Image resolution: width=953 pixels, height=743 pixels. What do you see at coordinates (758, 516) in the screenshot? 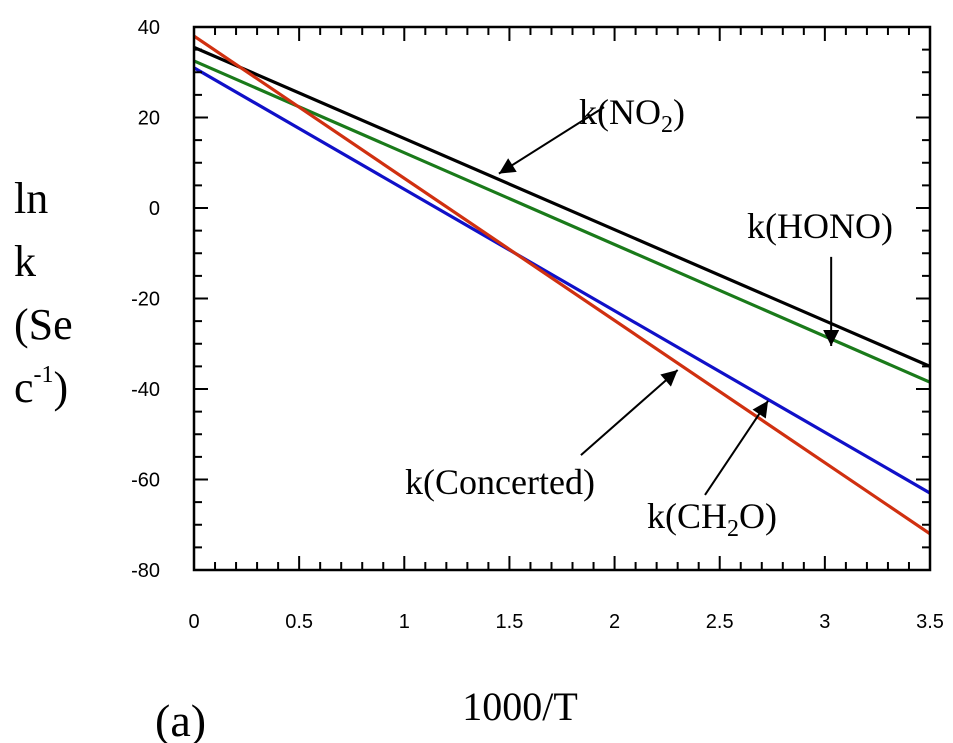
I see `annotation-label-text: O)` at bounding box center [758, 516].